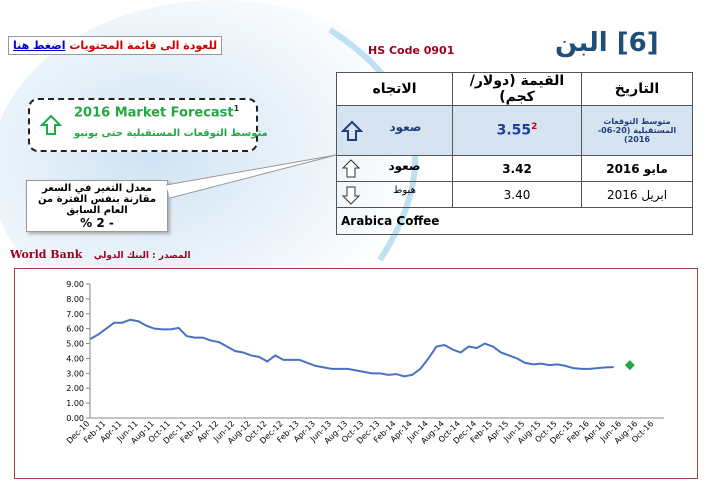 This screenshot has height=487, width=711. I want to click on row: Arabica Coffee, so click(514, 221).